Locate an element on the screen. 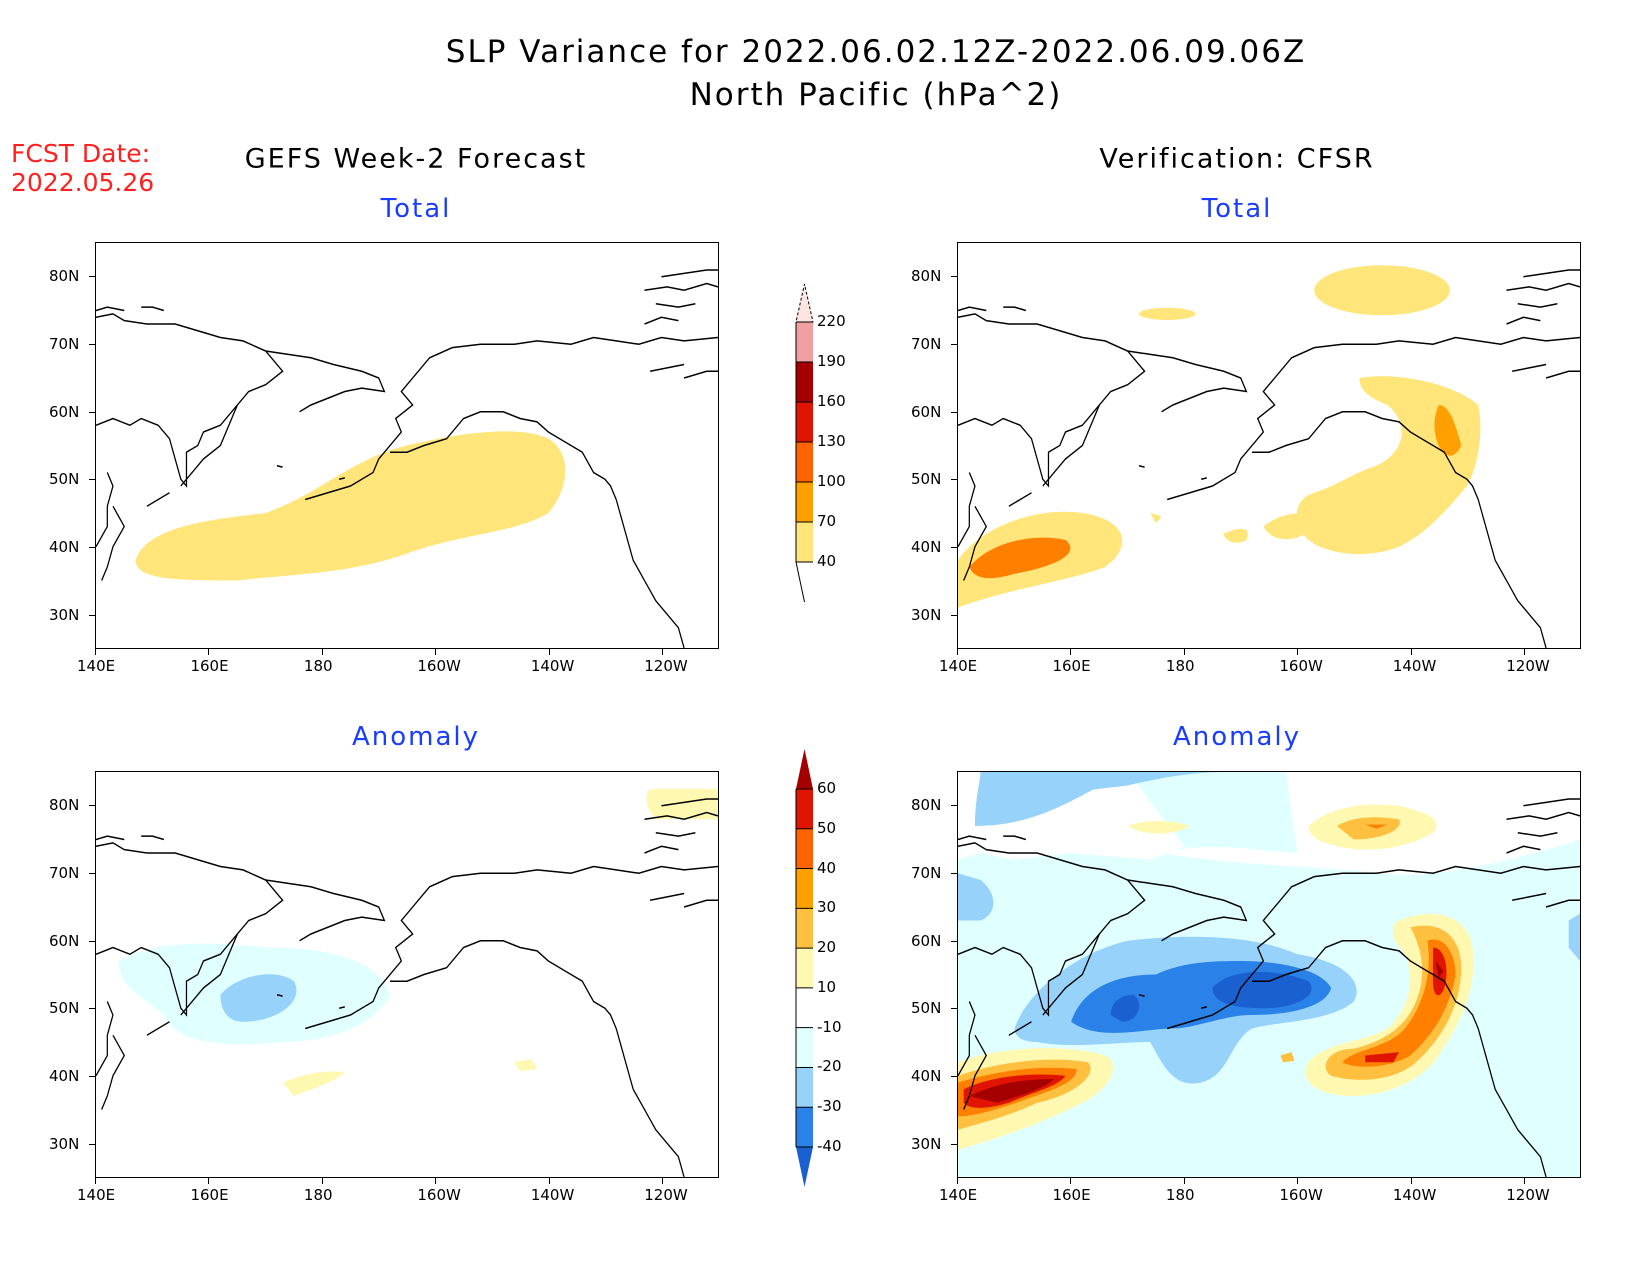  fcst-date-value: 2022.05.26 is located at coordinates (83, 182).